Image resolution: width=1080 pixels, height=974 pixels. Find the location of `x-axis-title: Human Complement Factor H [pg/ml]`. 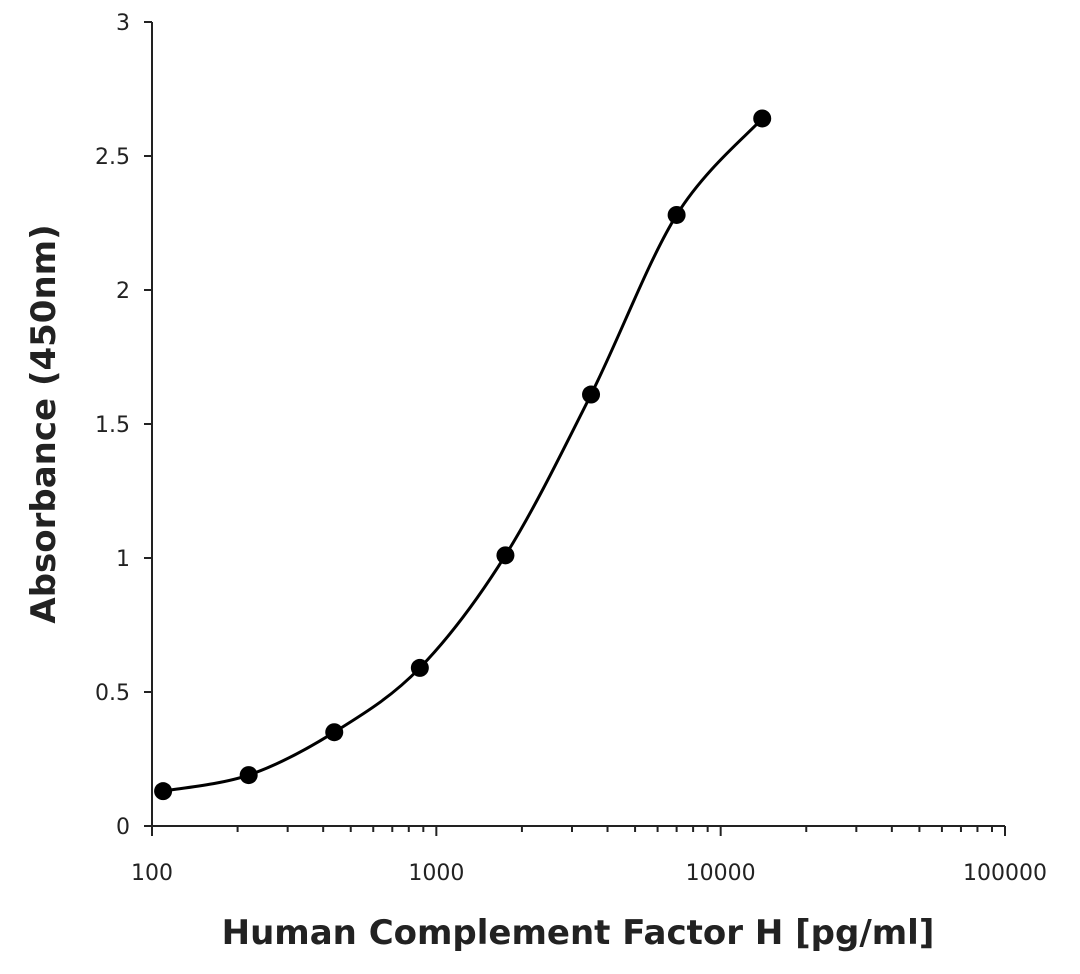

x-axis-title: Human Complement Factor H [pg/ml] is located at coordinates (578, 933).